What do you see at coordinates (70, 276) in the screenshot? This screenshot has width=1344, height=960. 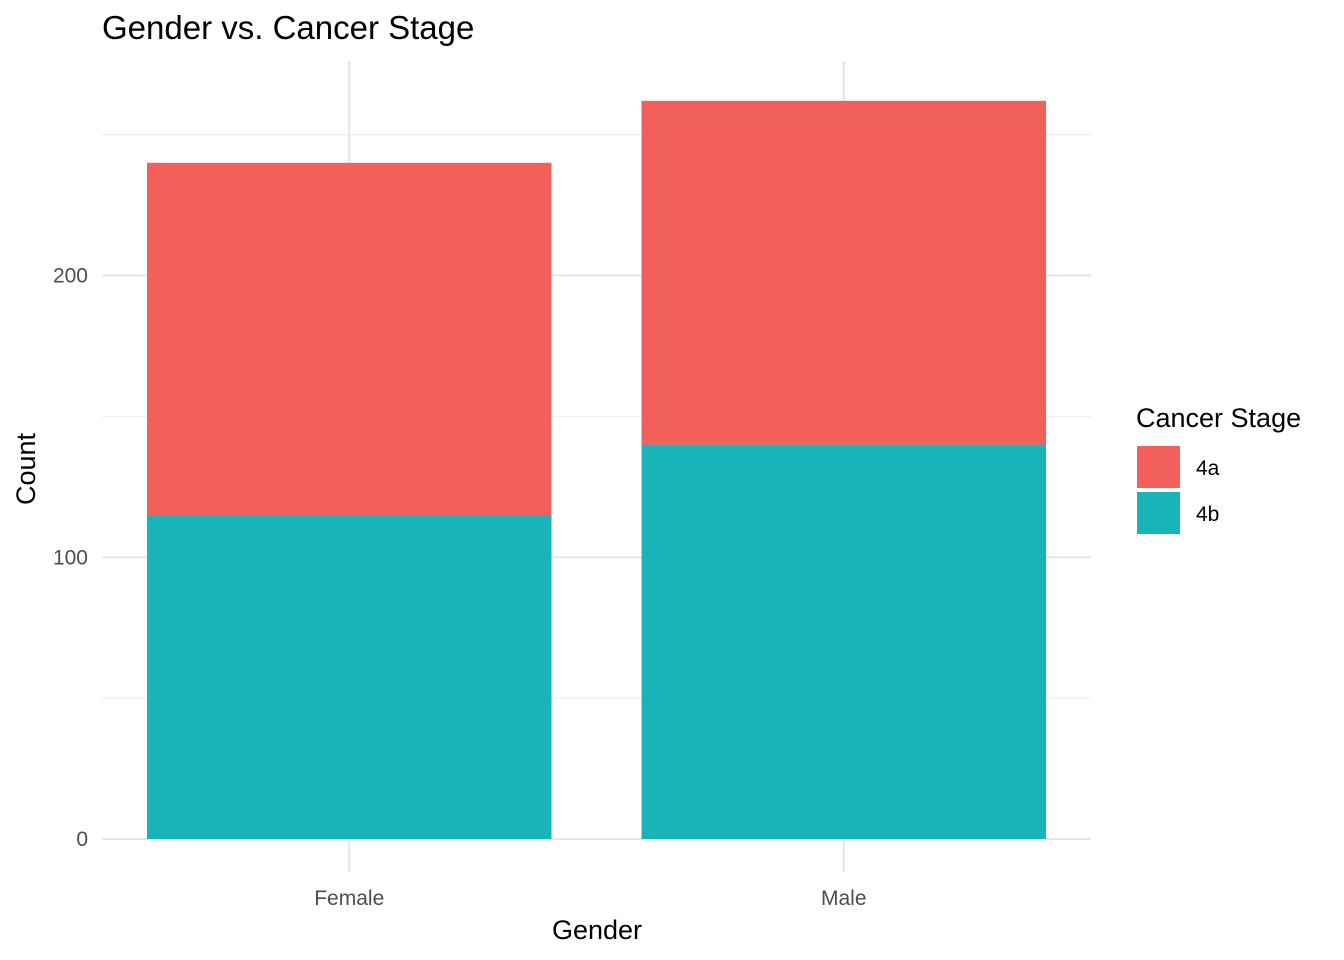 I see `y-tick-label: 200` at bounding box center [70, 276].